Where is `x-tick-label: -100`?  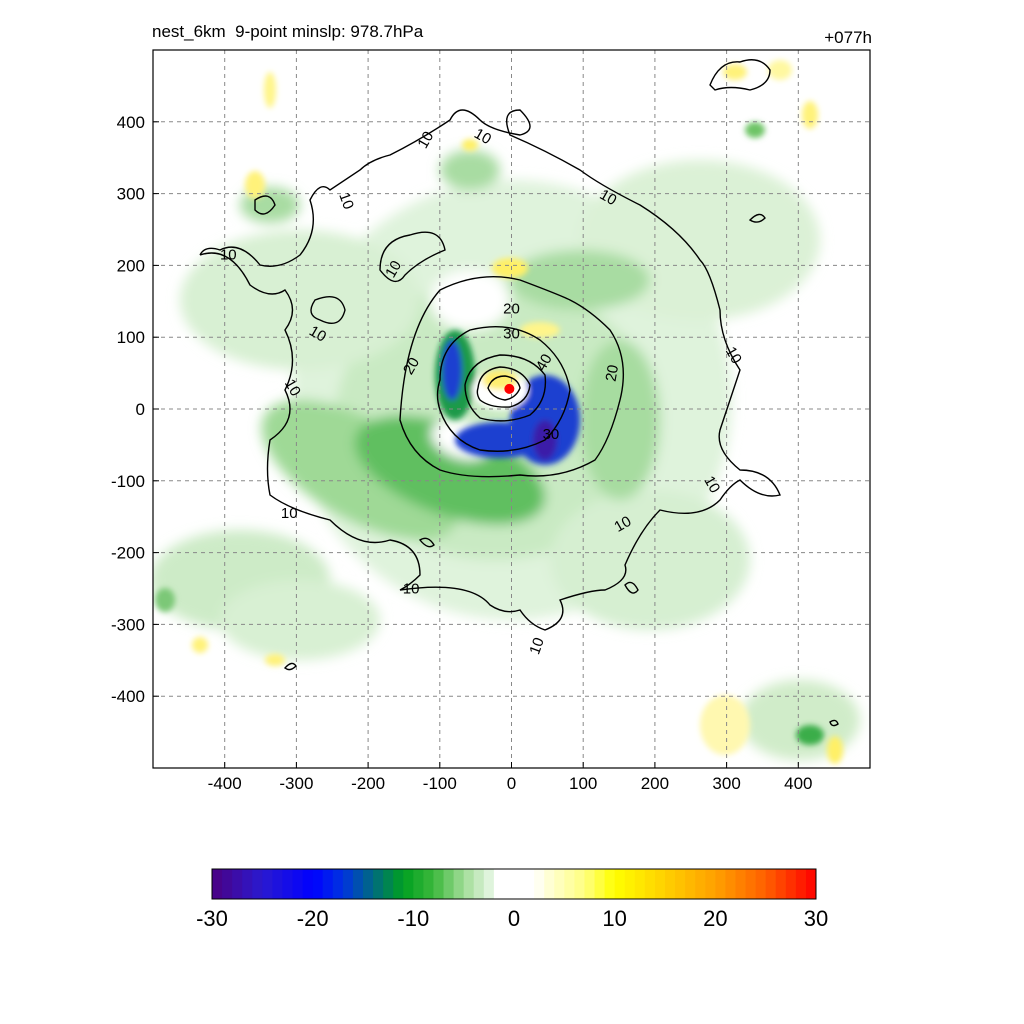 x-tick-label: -100 is located at coordinates (440, 783).